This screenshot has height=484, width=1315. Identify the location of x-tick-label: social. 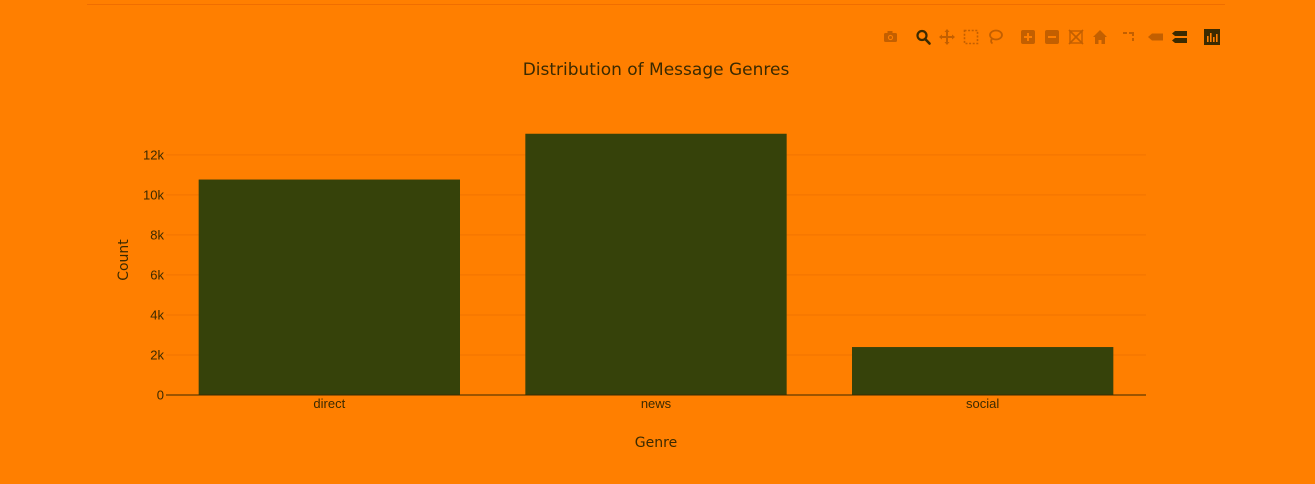
(982, 403).